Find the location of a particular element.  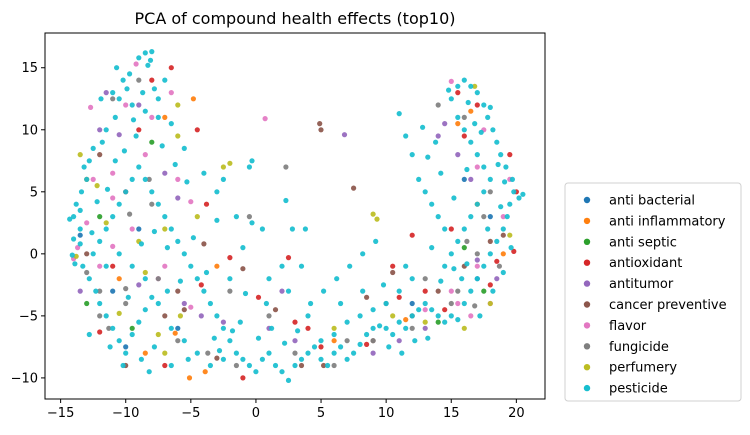

legend-label: anti bacterial is located at coordinates (652, 201).